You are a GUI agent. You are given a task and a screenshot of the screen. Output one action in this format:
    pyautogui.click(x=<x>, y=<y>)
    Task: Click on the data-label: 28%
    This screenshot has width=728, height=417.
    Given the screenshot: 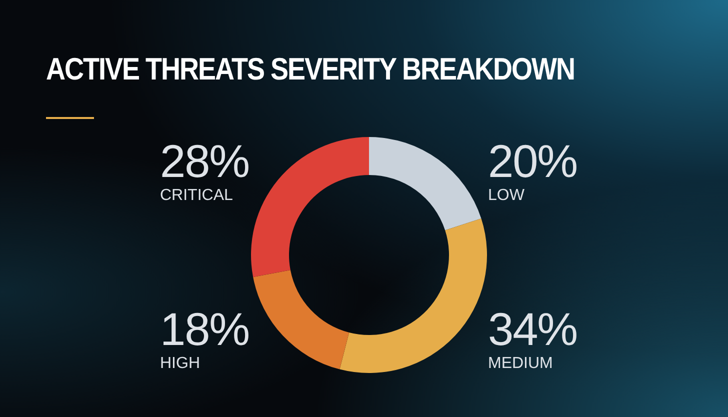 What is the action you would take?
    pyautogui.click(x=205, y=161)
    